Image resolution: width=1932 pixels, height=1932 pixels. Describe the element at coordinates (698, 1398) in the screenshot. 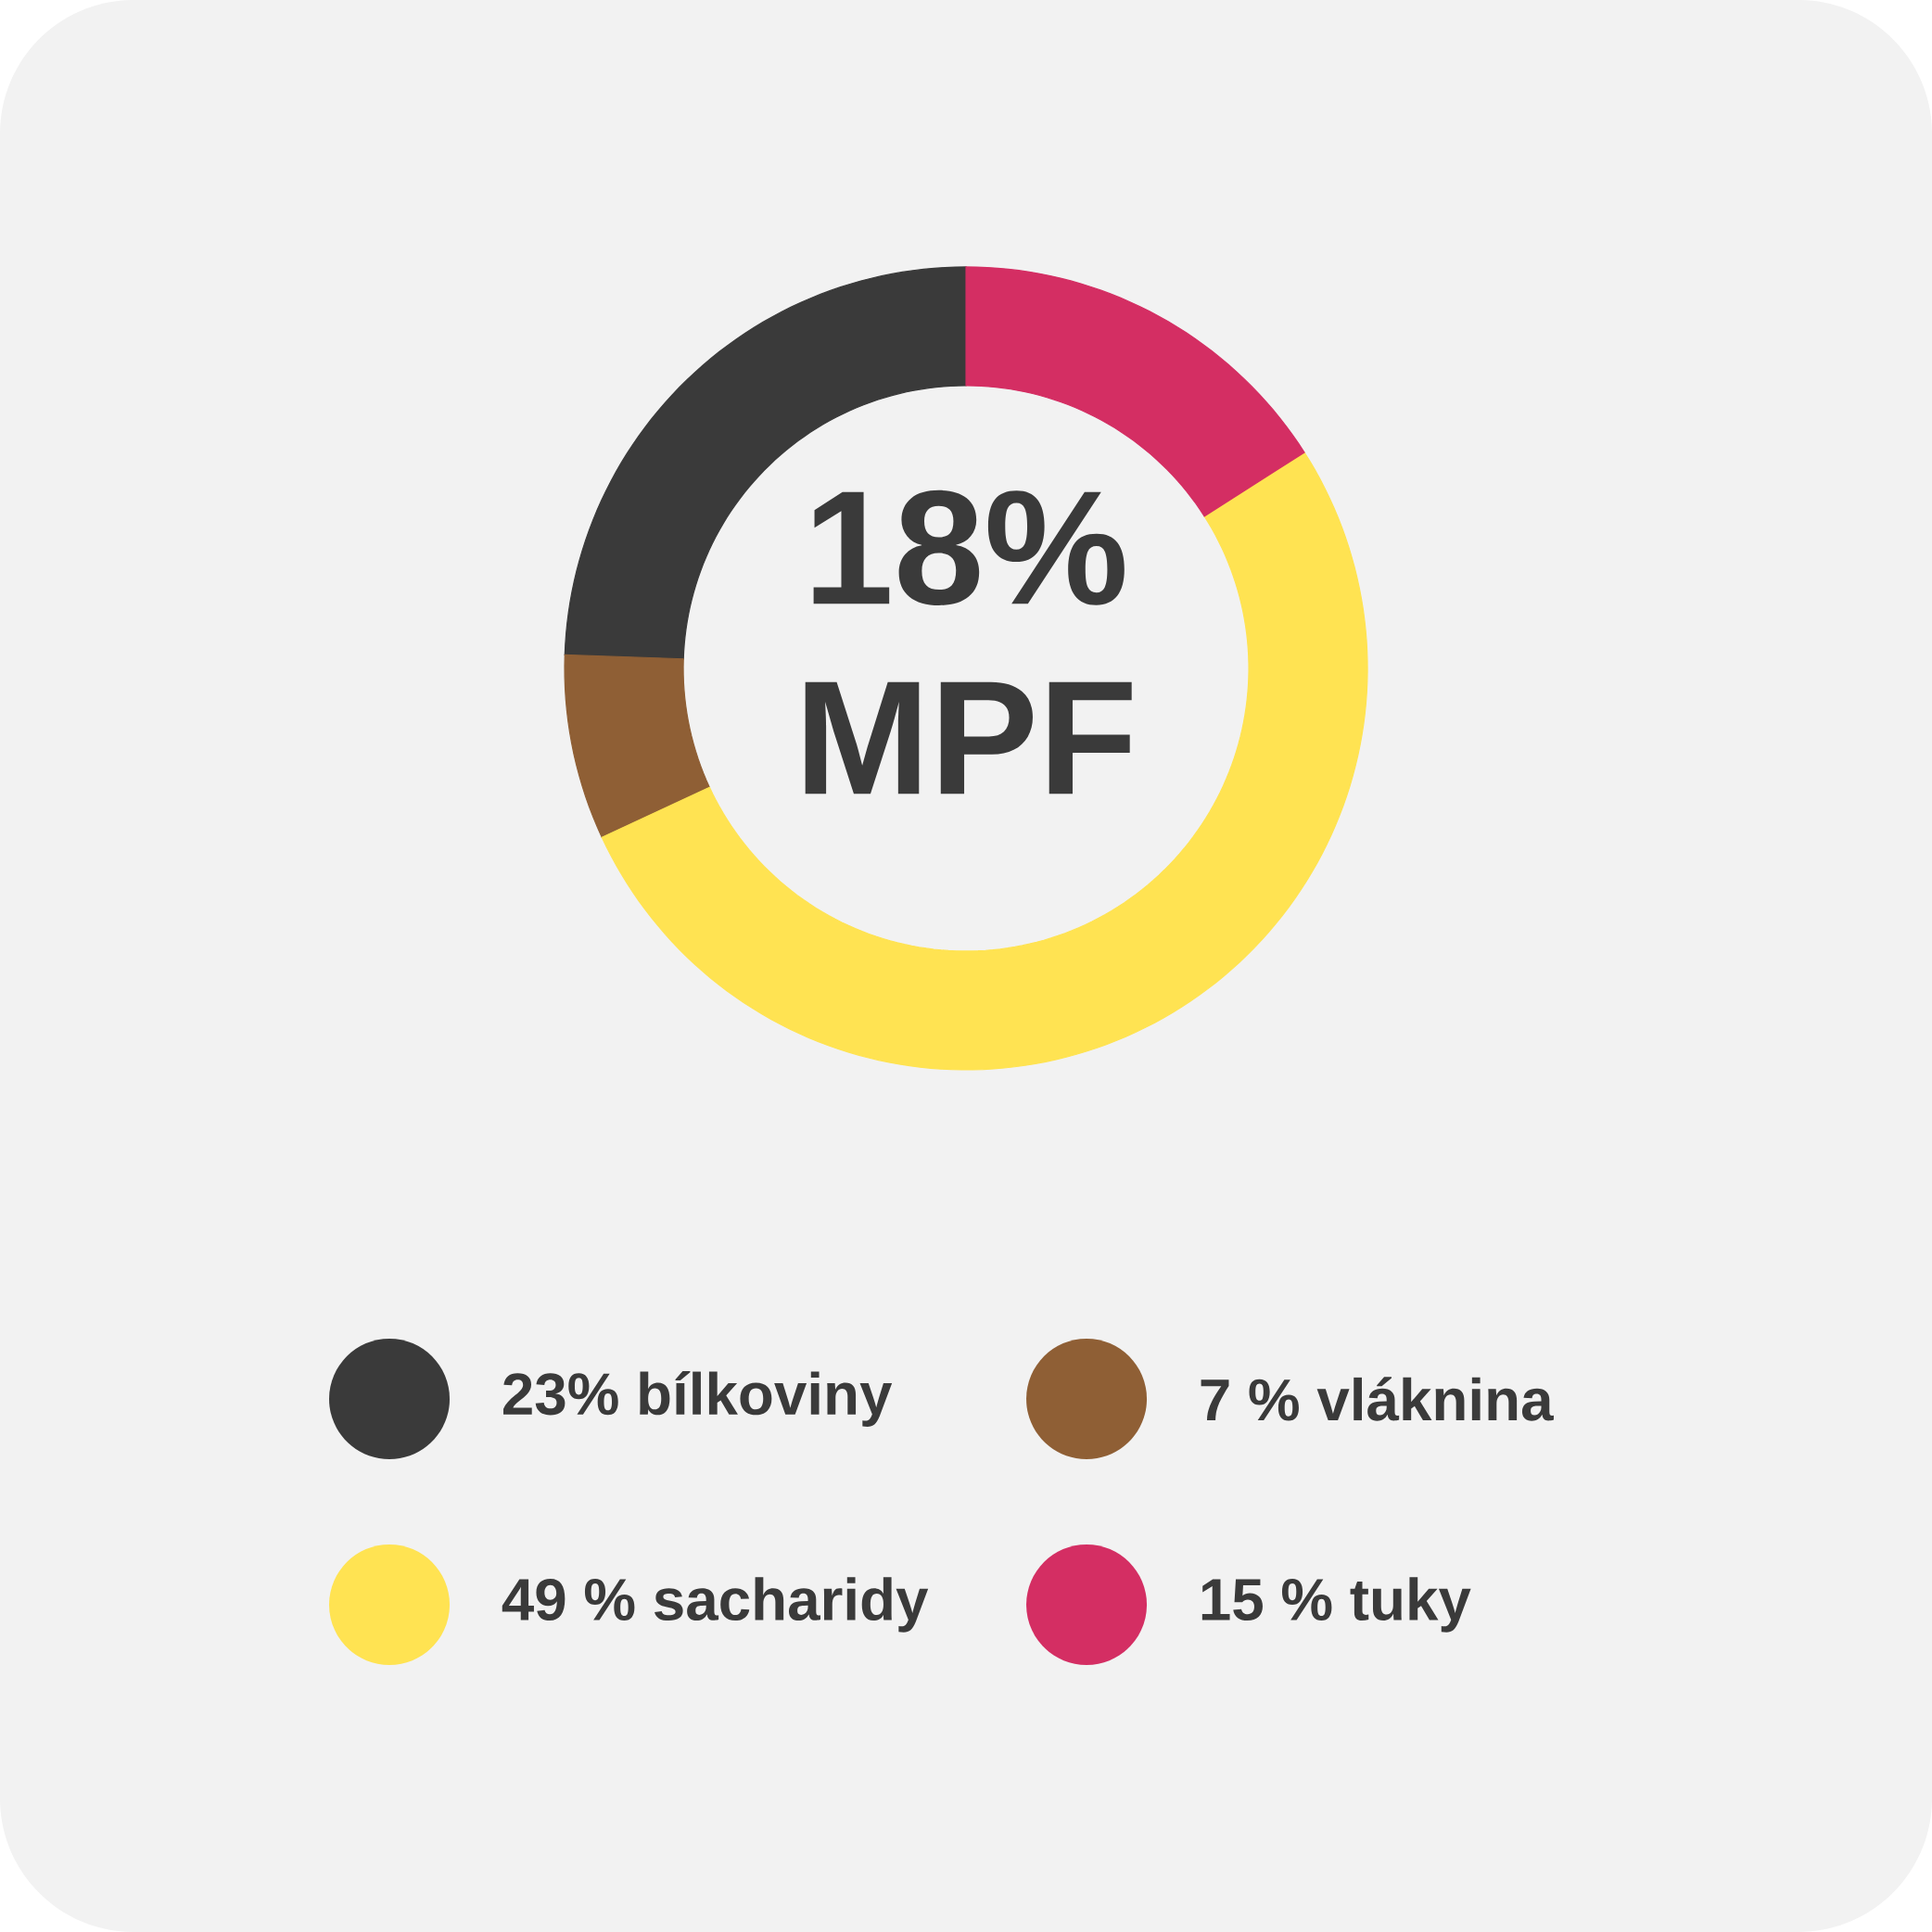

I see `legend-label: 23% bílkoviny` at that location.